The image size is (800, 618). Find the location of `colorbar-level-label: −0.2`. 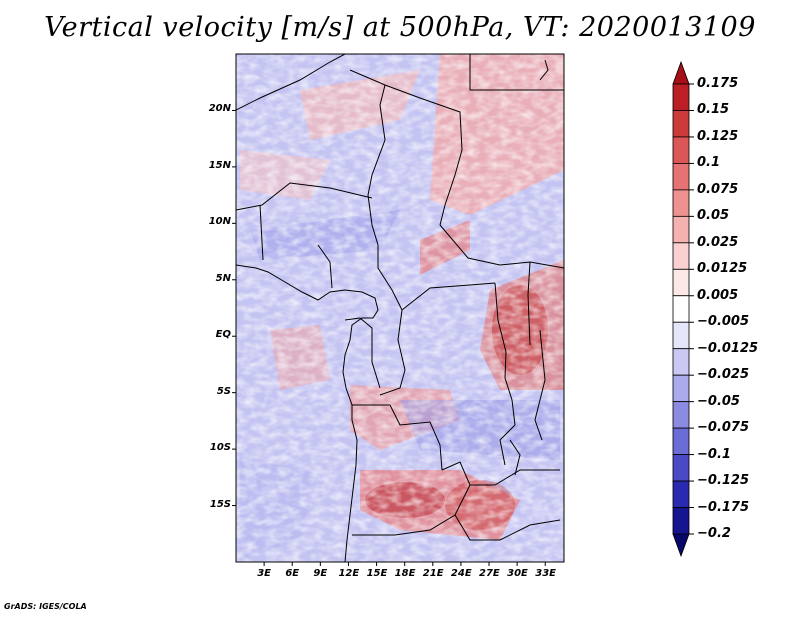

colorbar-level-label: −0.2 is located at coordinates (714, 533).